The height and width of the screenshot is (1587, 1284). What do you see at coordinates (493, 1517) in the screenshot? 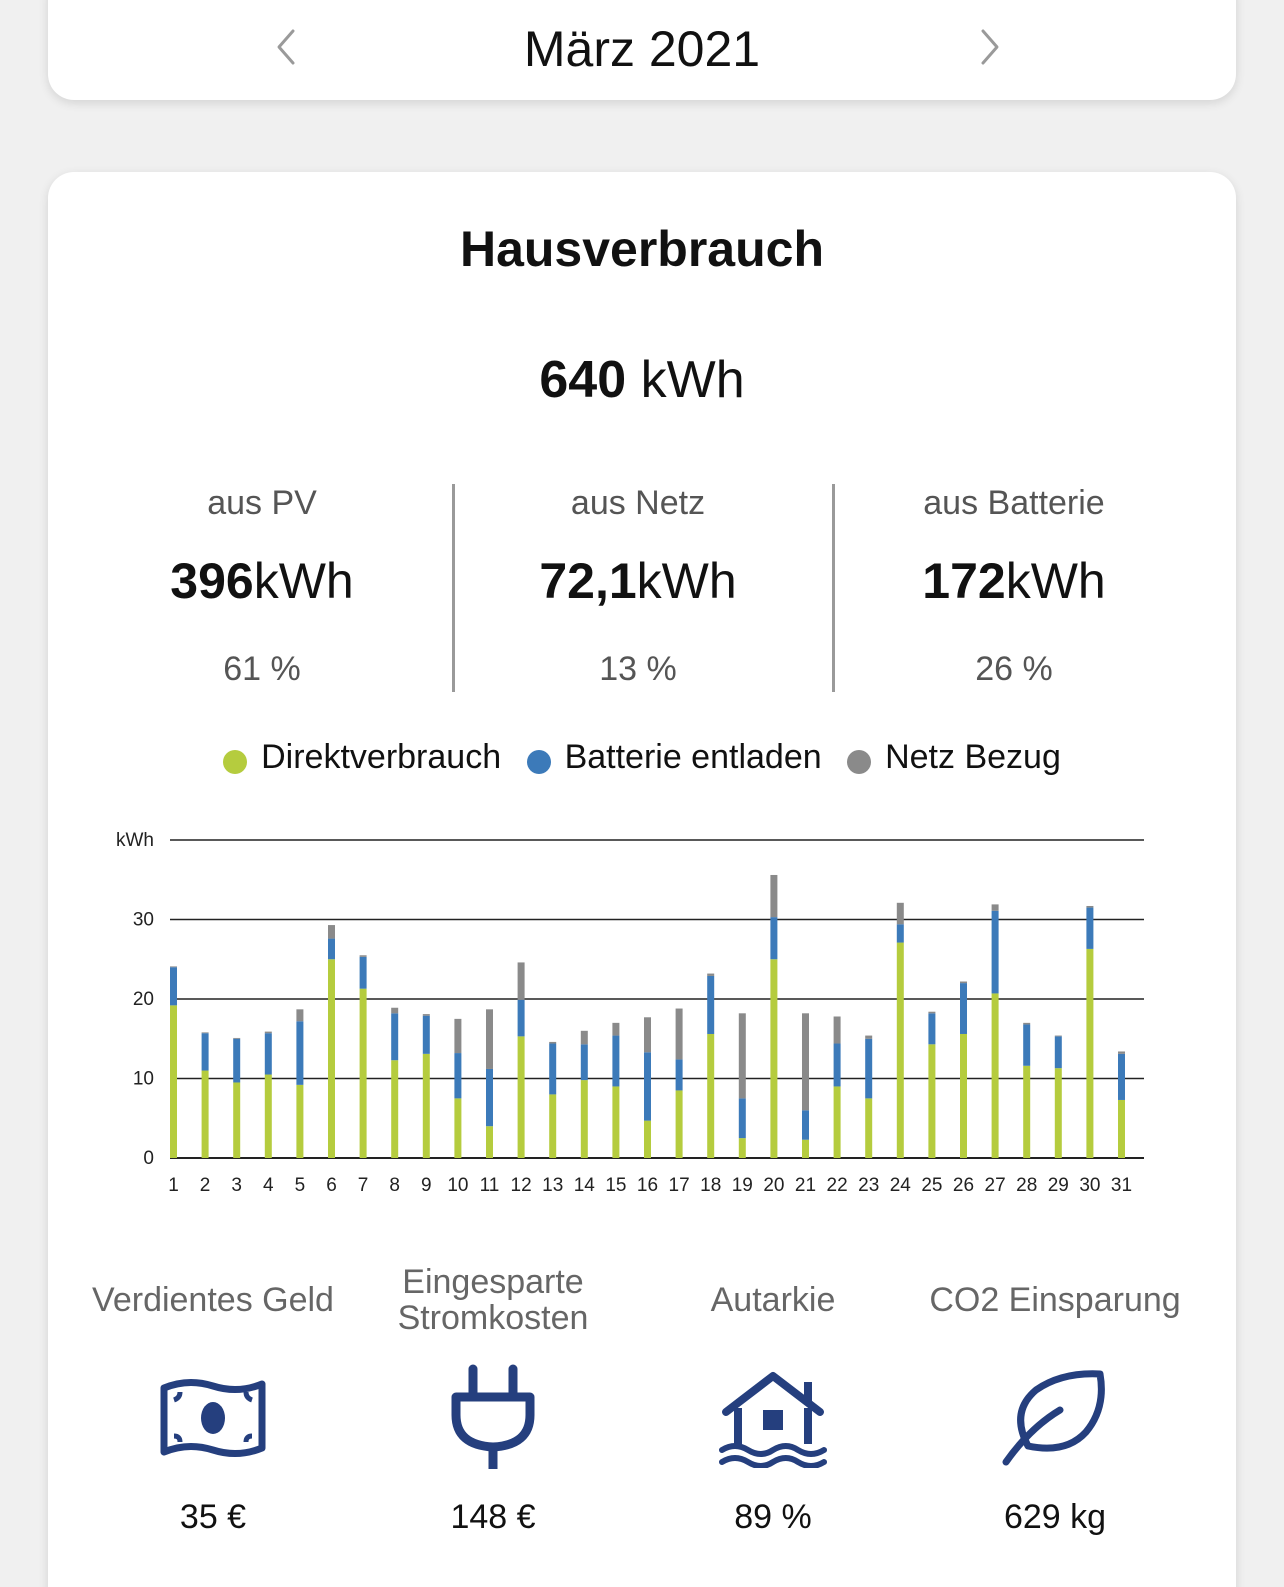
I see `metric-value: 148 €` at bounding box center [493, 1517].